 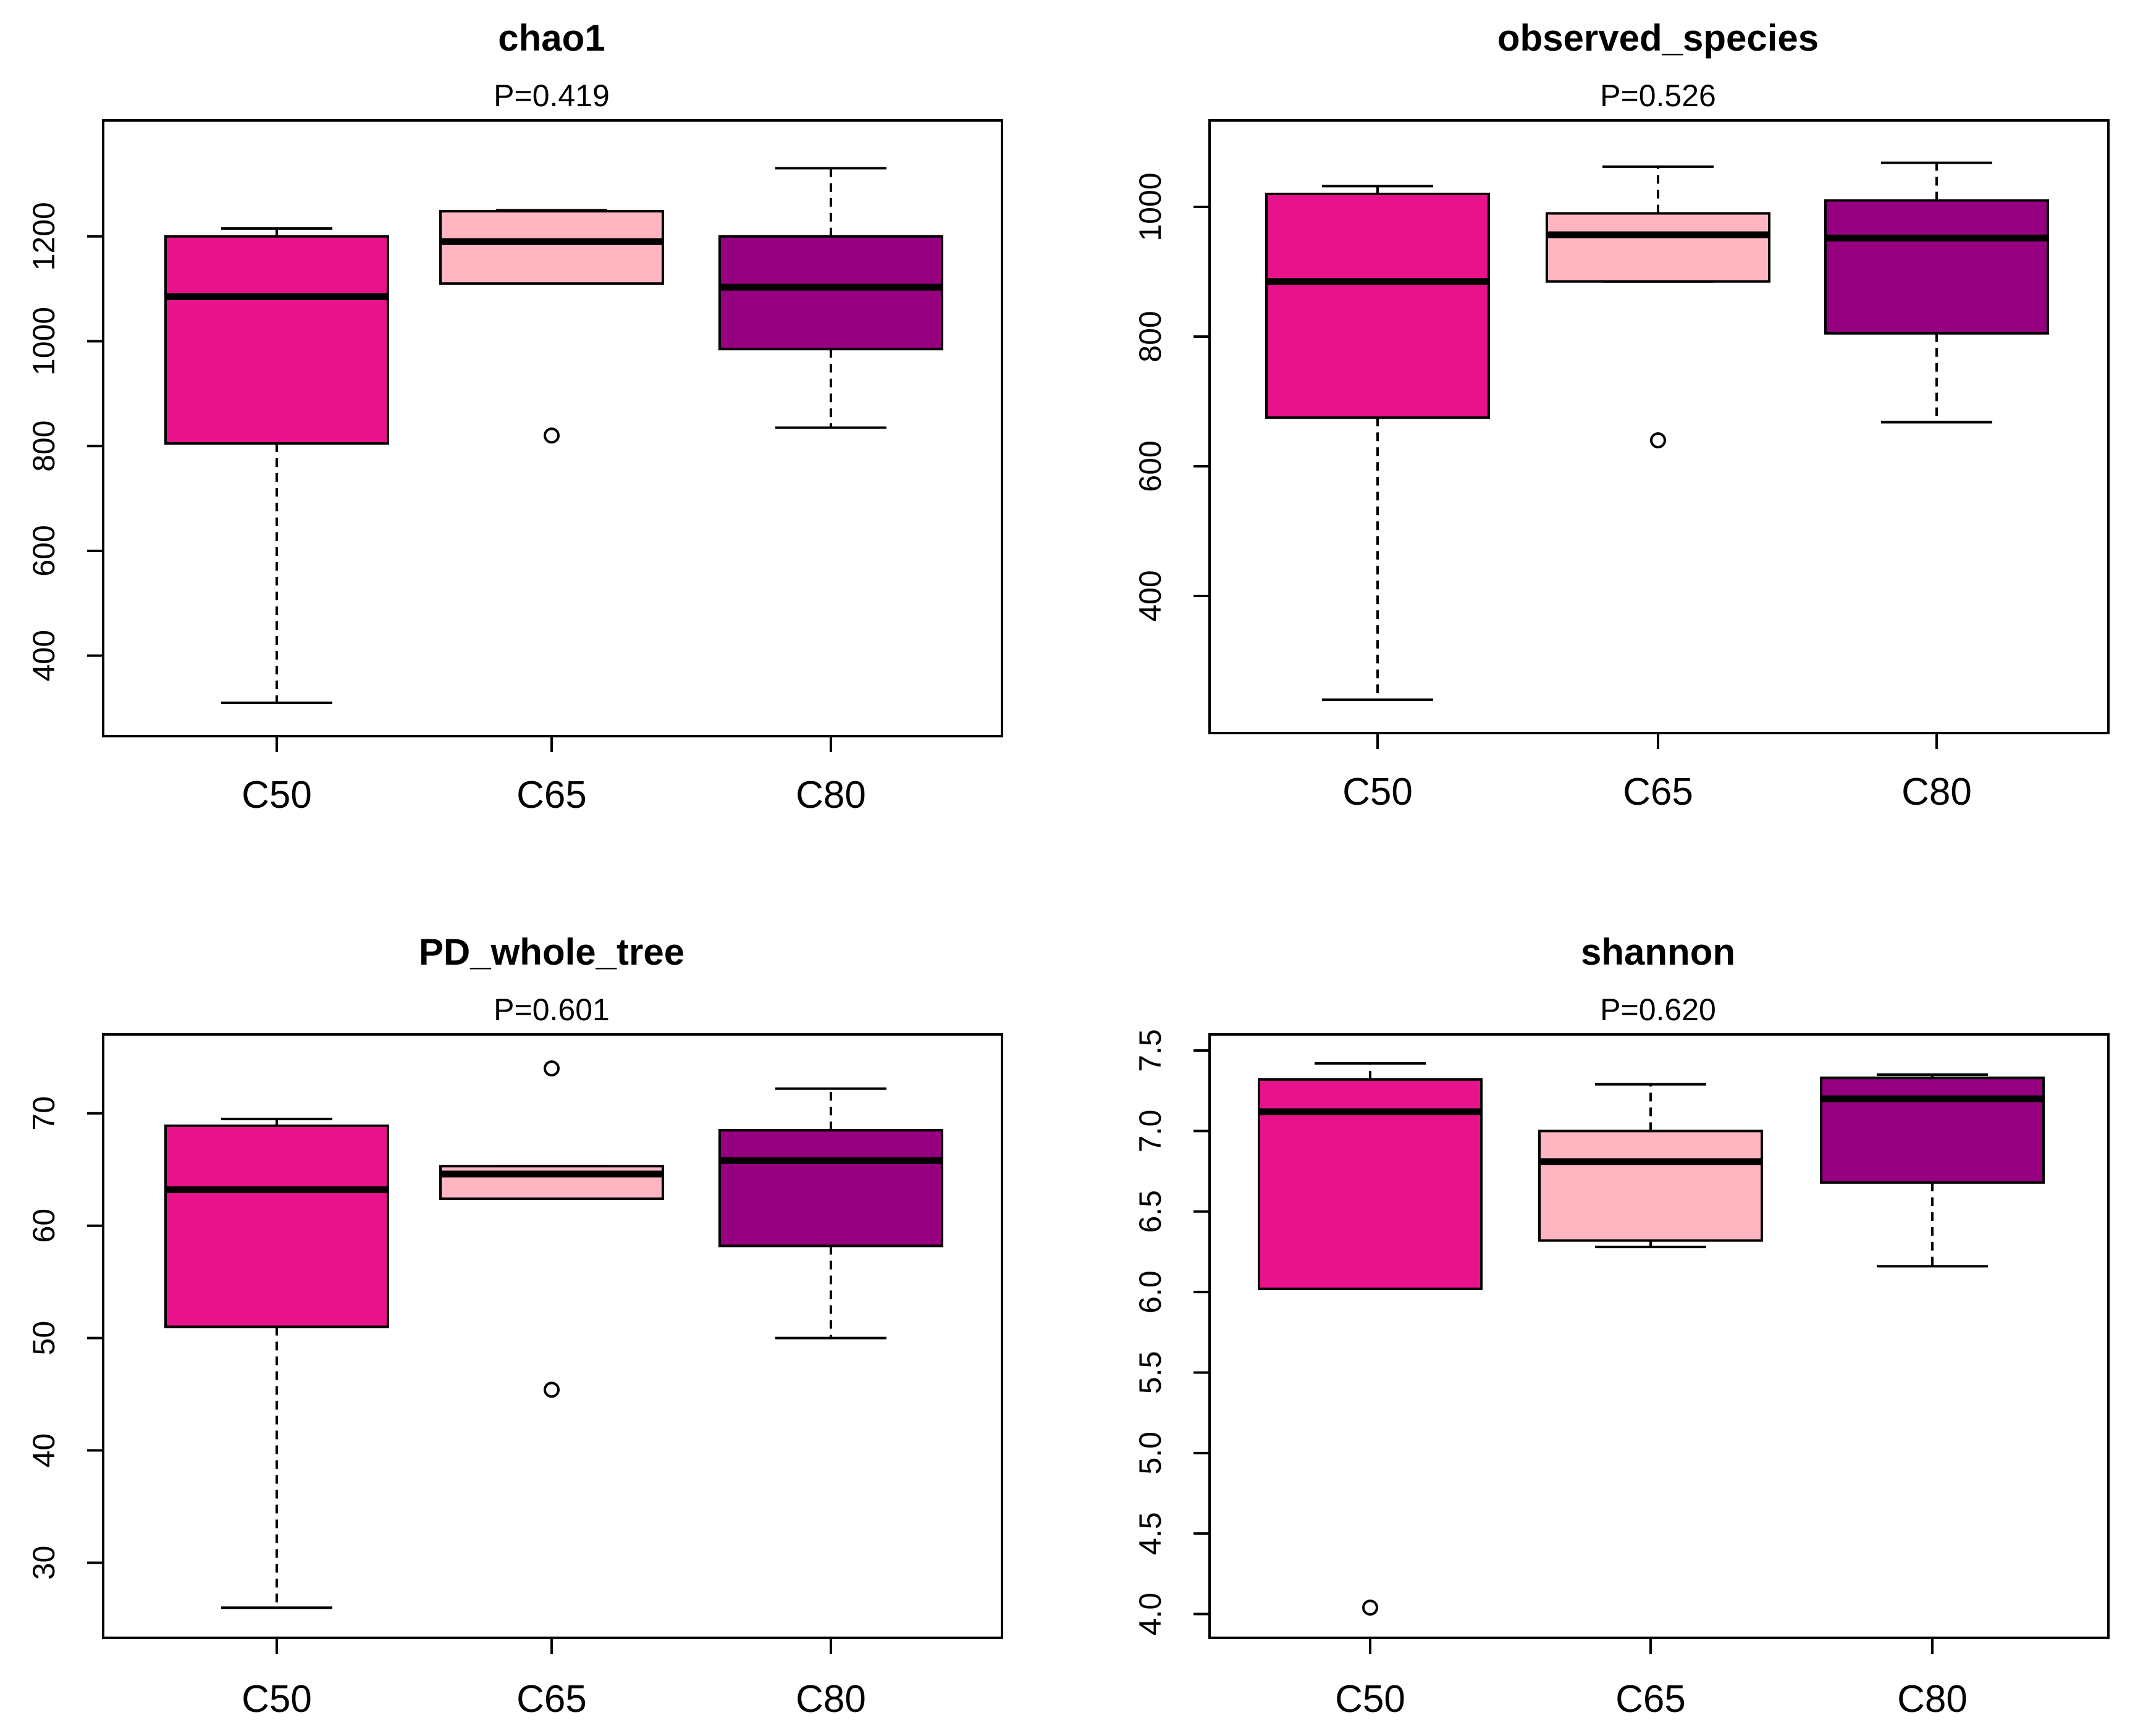 I want to click on y-tick-label: 4.0, so click(x=1150, y=1614).